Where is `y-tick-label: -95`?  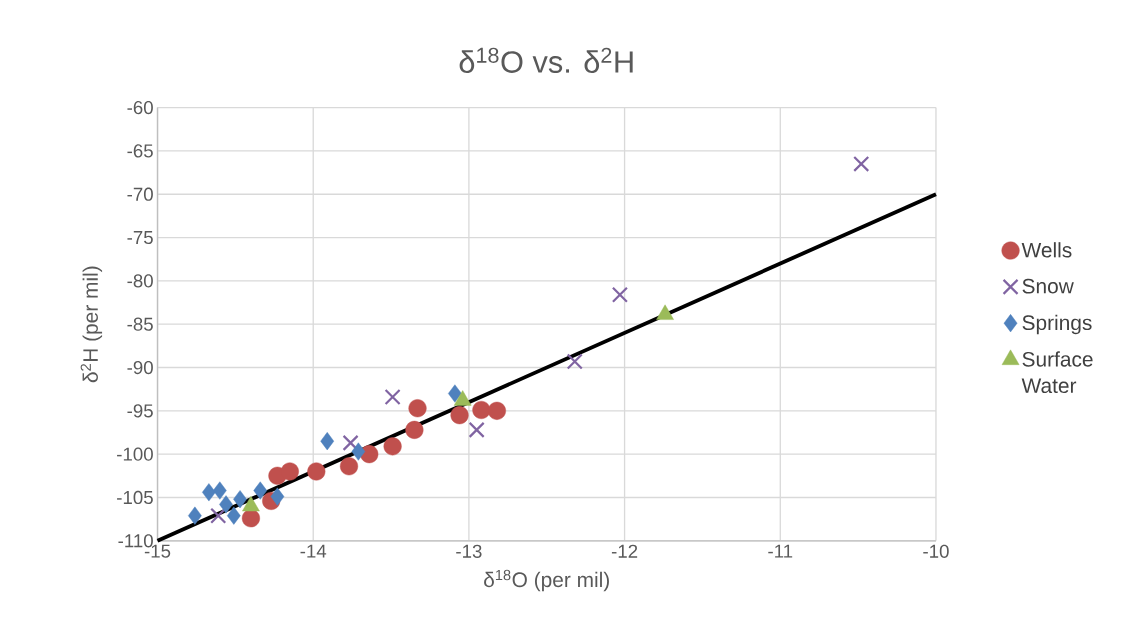 y-tick-label: -95 is located at coordinates (140, 410).